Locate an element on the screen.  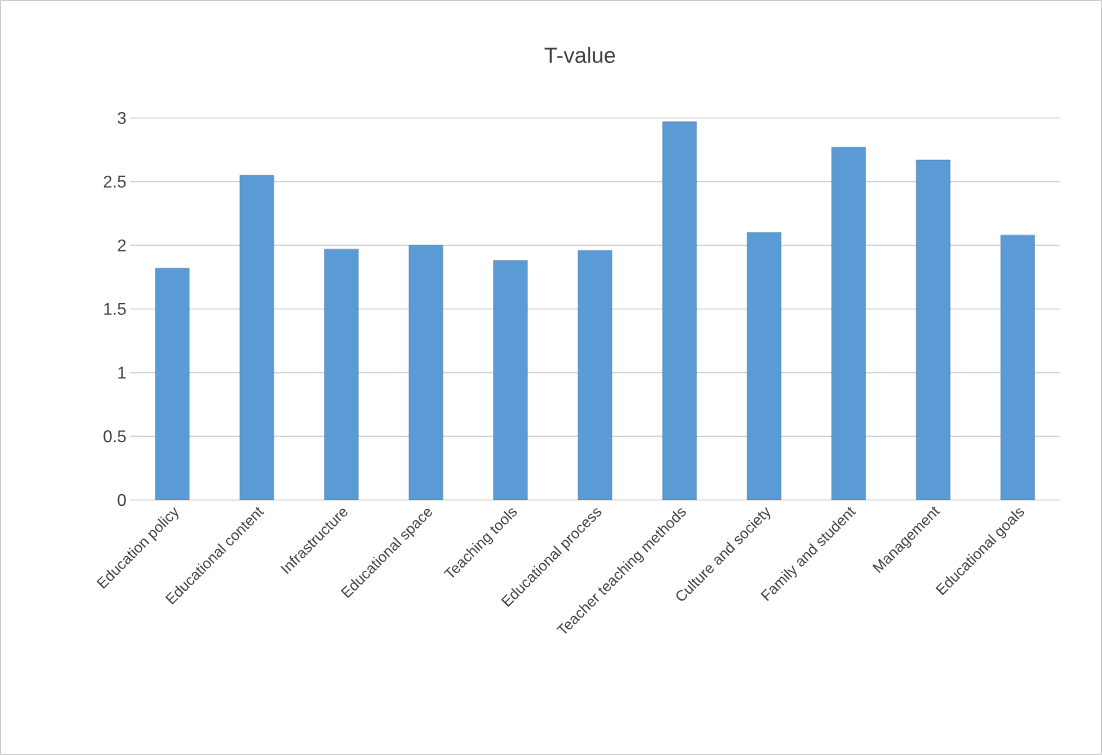
y-tick-label: 1.5 is located at coordinates (115, 309).